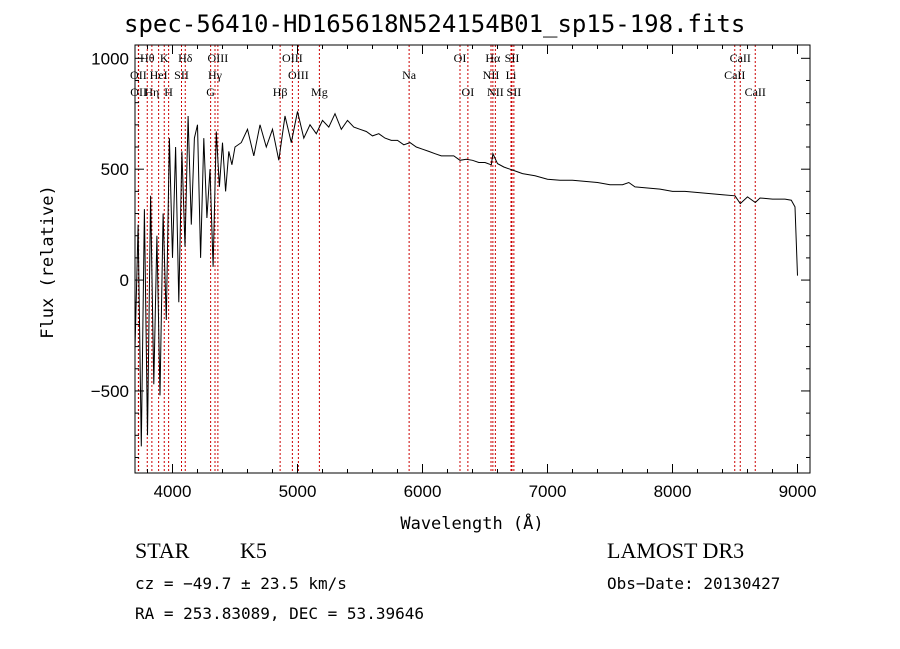  Describe the element at coordinates (241, 583) in the screenshot. I see `redshift-text: cz = −49.7 ± 23.5 km/s` at that location.